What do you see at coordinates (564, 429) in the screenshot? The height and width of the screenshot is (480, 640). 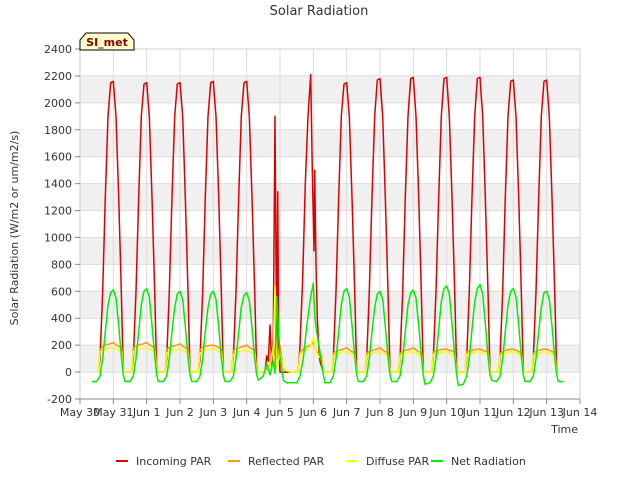 I see `x-axis-label: Time` at bounding box center [564, 429].